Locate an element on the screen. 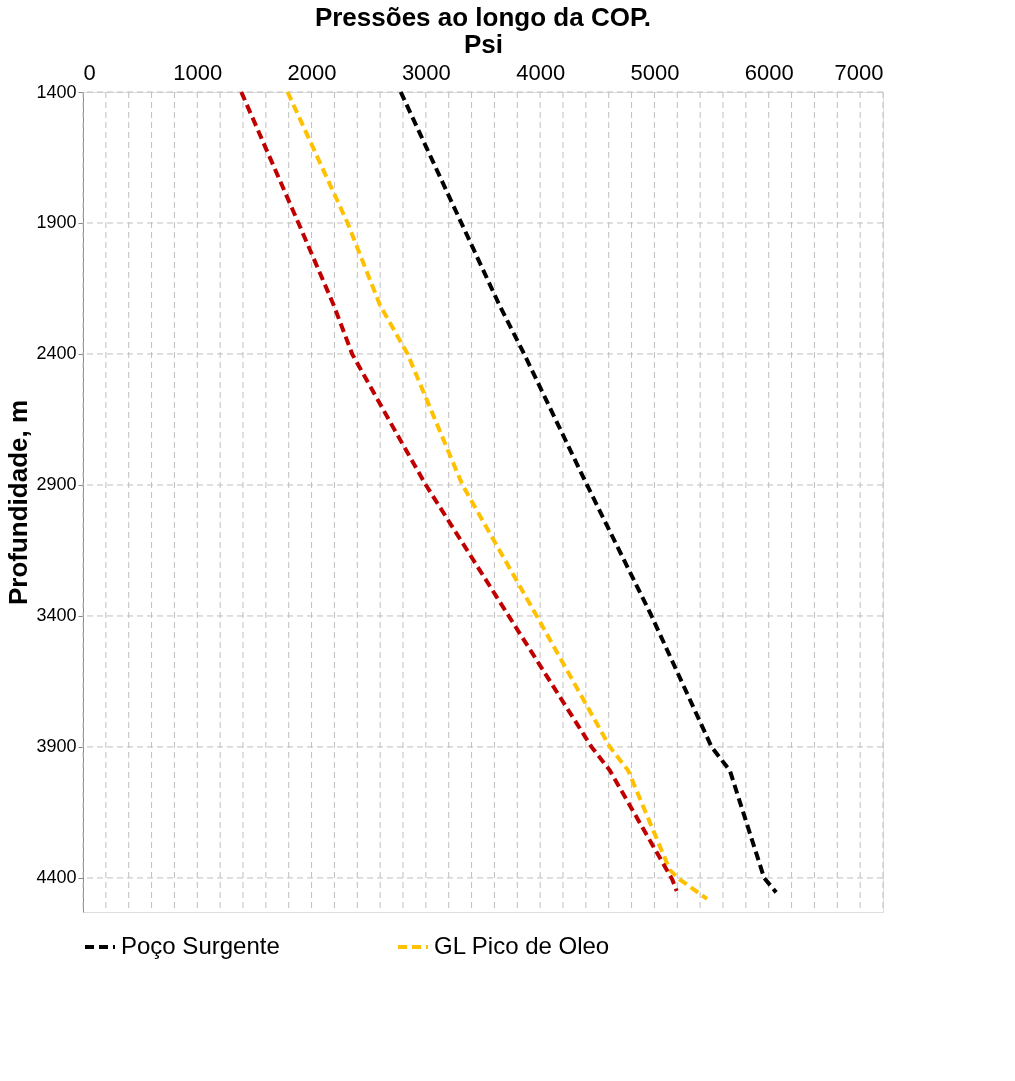 This screenshot has height=1081, width=1015. y-tick-label: 2400 is located at coordinates (56, 353).